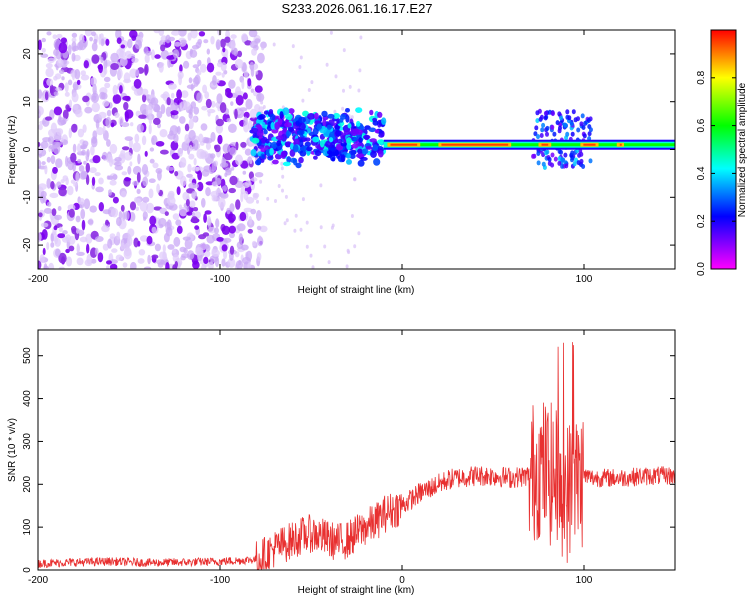  I want to click on x-tick-label: 0, so click(402, 279).